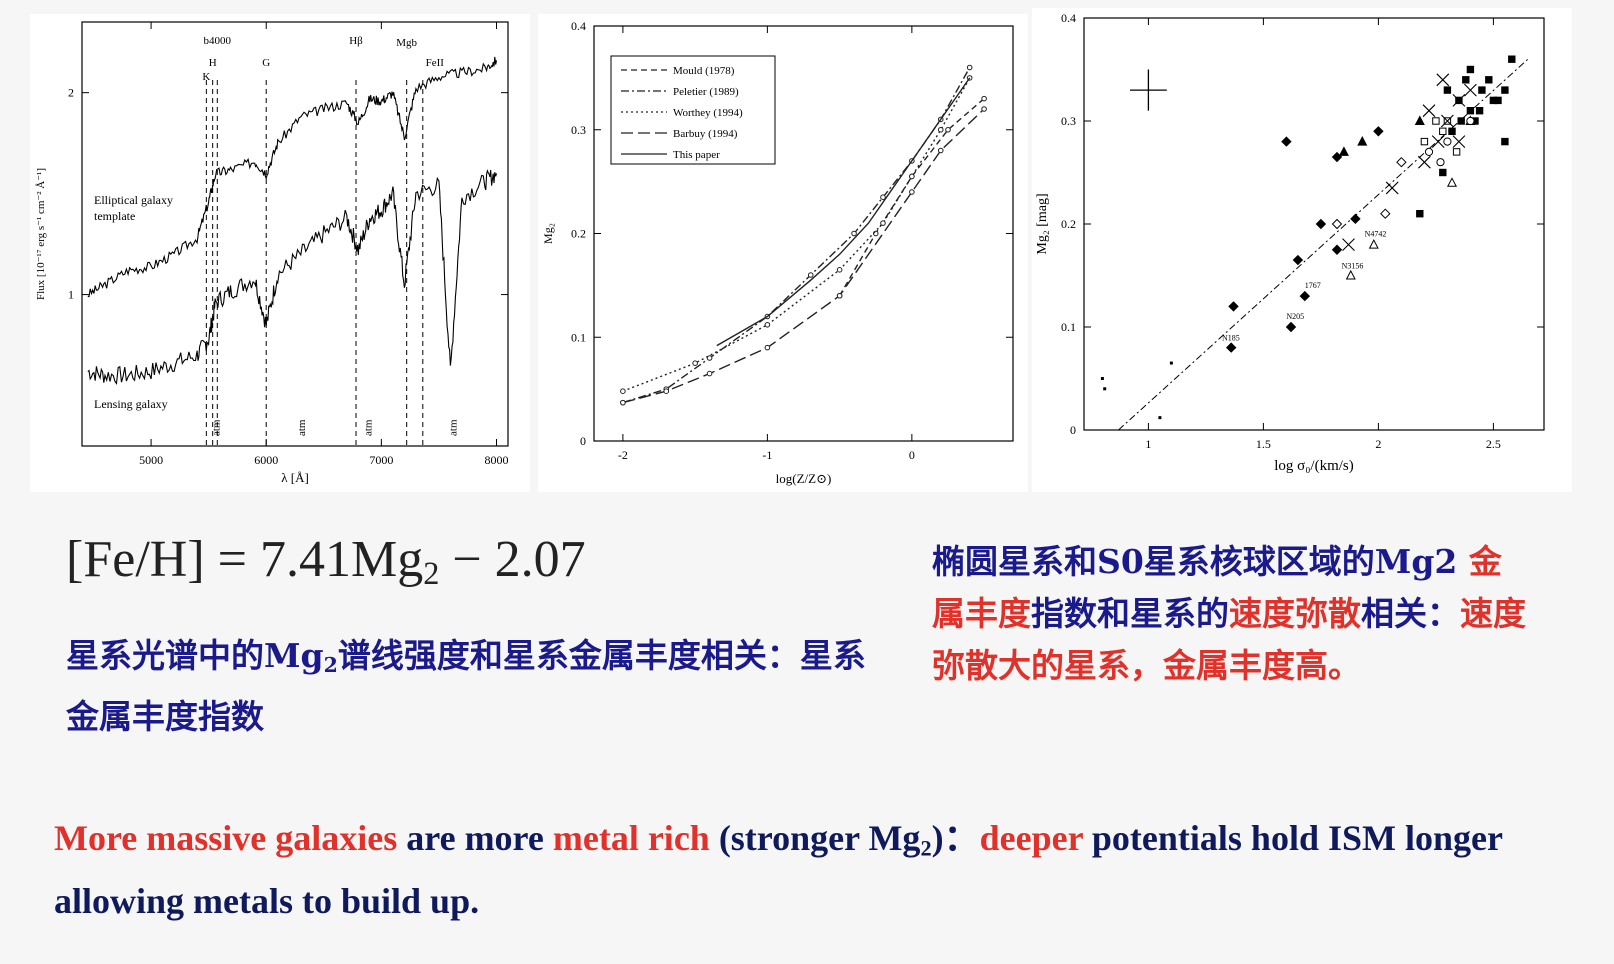 The width and height of the screenshot is (1614, 964). What do you see at coordinates (1323, 244) in the screenshot?
I see `fit-line` at bounding box center [1323, 244].